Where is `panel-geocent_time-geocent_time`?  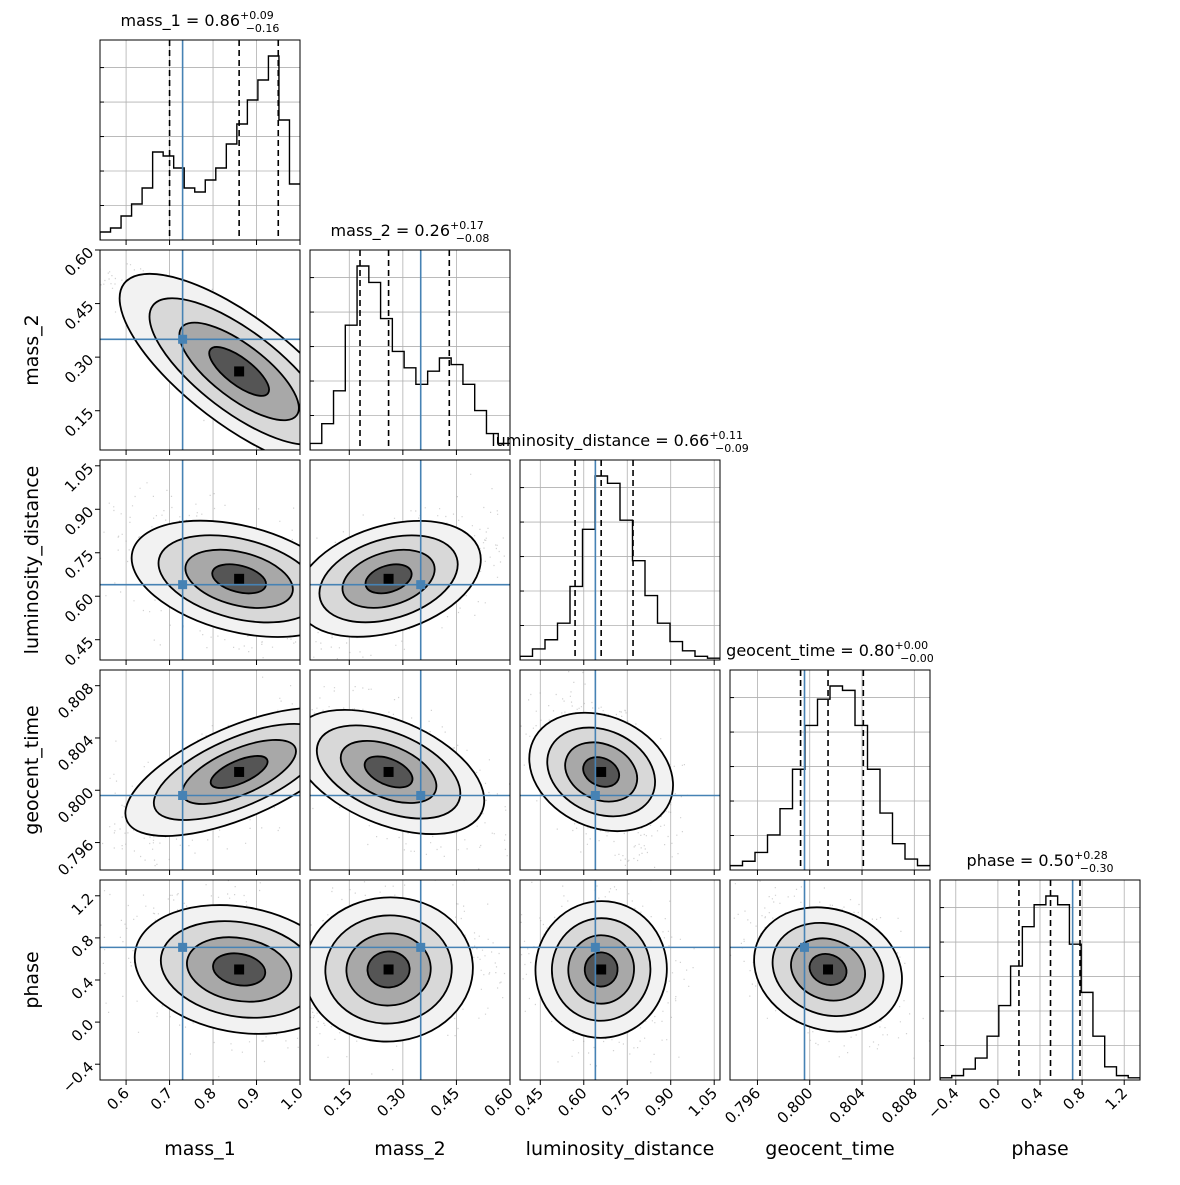 panel-geocent_time-geocent_time is located at coordinates (830, 772).